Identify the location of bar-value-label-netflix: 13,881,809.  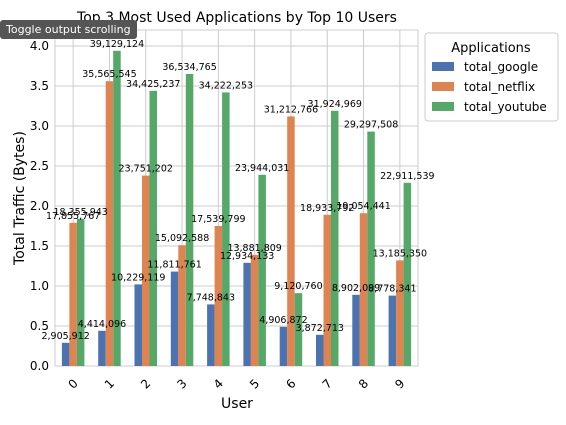
(254, 248).